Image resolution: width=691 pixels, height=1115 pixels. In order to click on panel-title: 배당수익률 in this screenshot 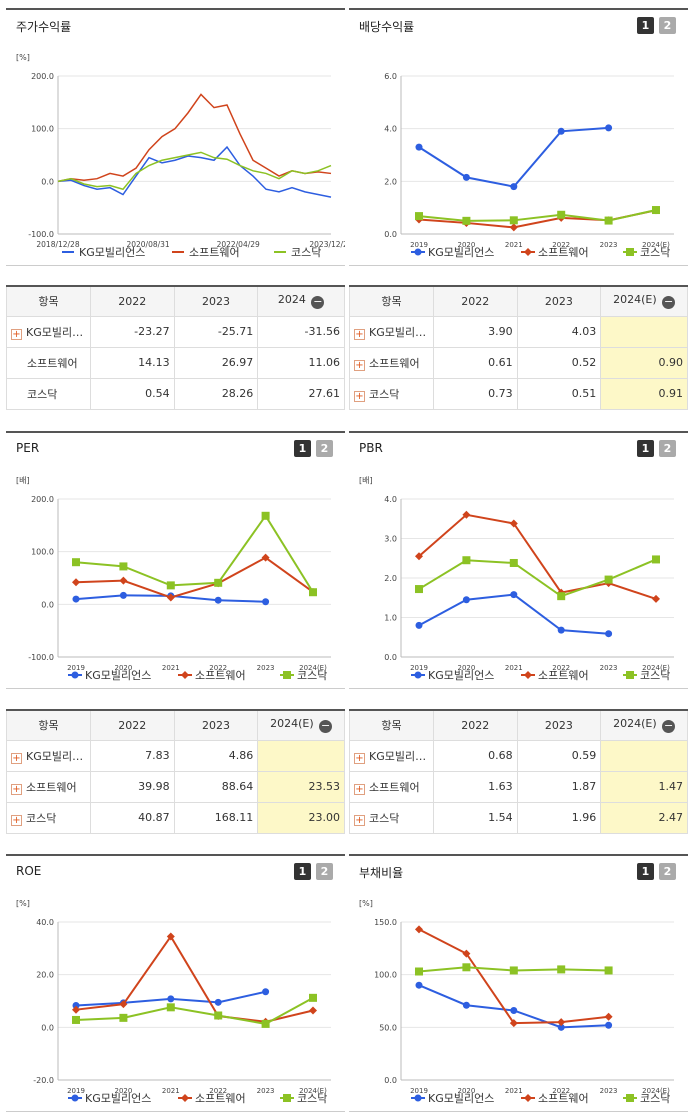, I will do `click(387, 27)`.